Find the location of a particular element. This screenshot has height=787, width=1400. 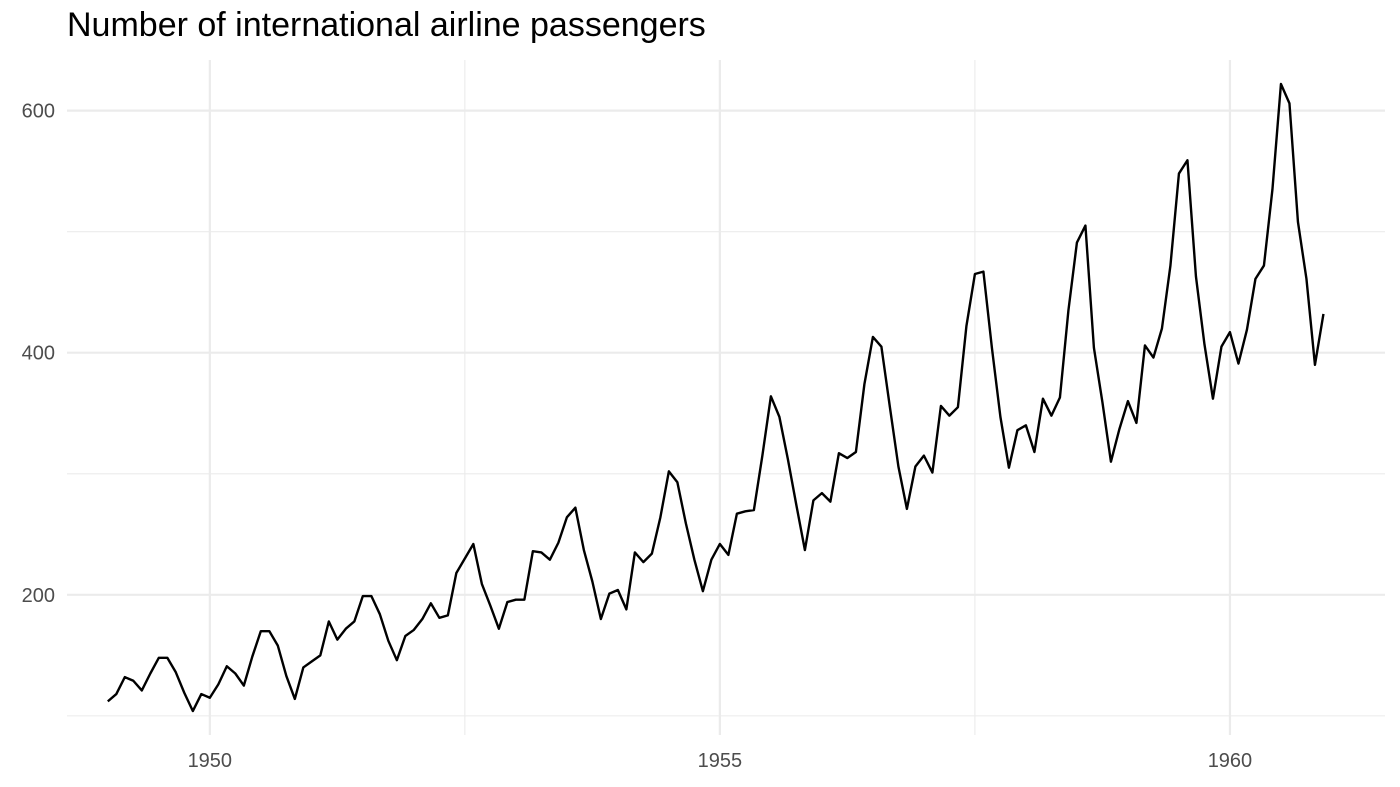

x-tick-label: 1955 is located at coordinates (720, 761).